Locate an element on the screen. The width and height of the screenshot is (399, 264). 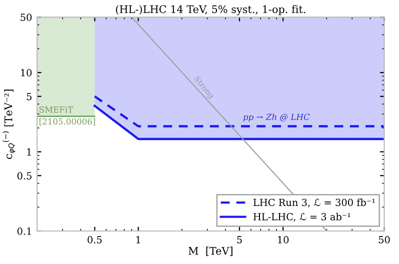
x-tick-label: 0.5 is located at coordinates (95, 240).